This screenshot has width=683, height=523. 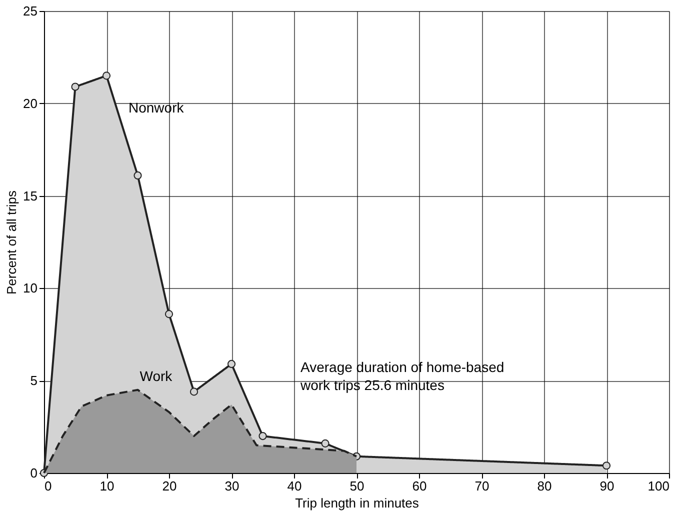 What do you see at coordinates (232, 486) in the screenshot?
I see `x-tick-label: 30` at bounding box center [232, 486].